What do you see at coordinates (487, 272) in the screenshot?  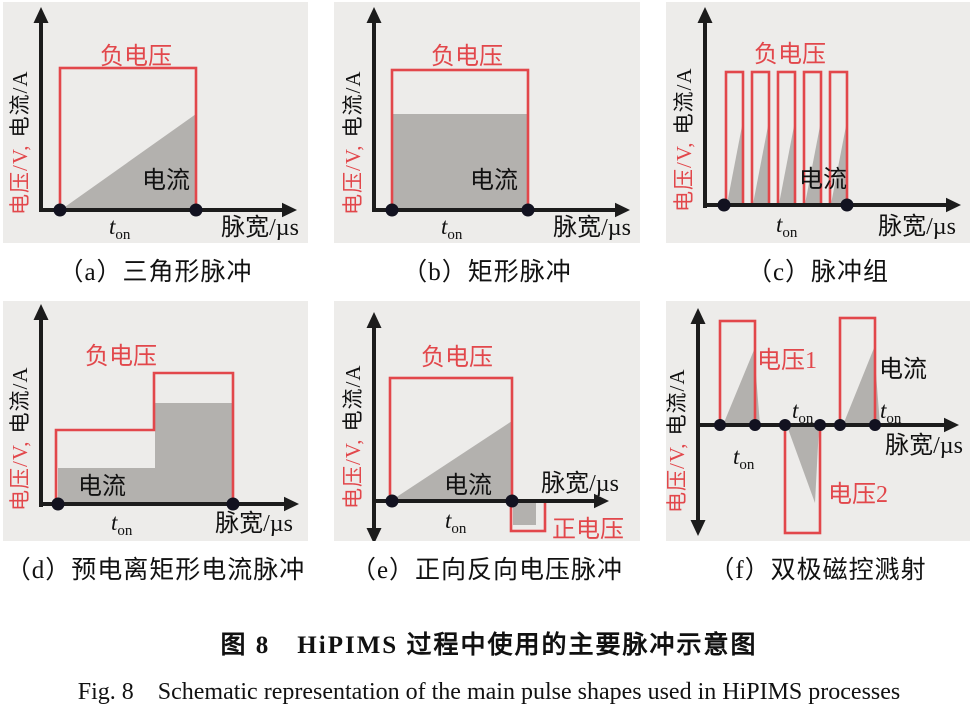 I see `panel-b-caption: （b）矩形脉冲` at bounding box center [487, 272].